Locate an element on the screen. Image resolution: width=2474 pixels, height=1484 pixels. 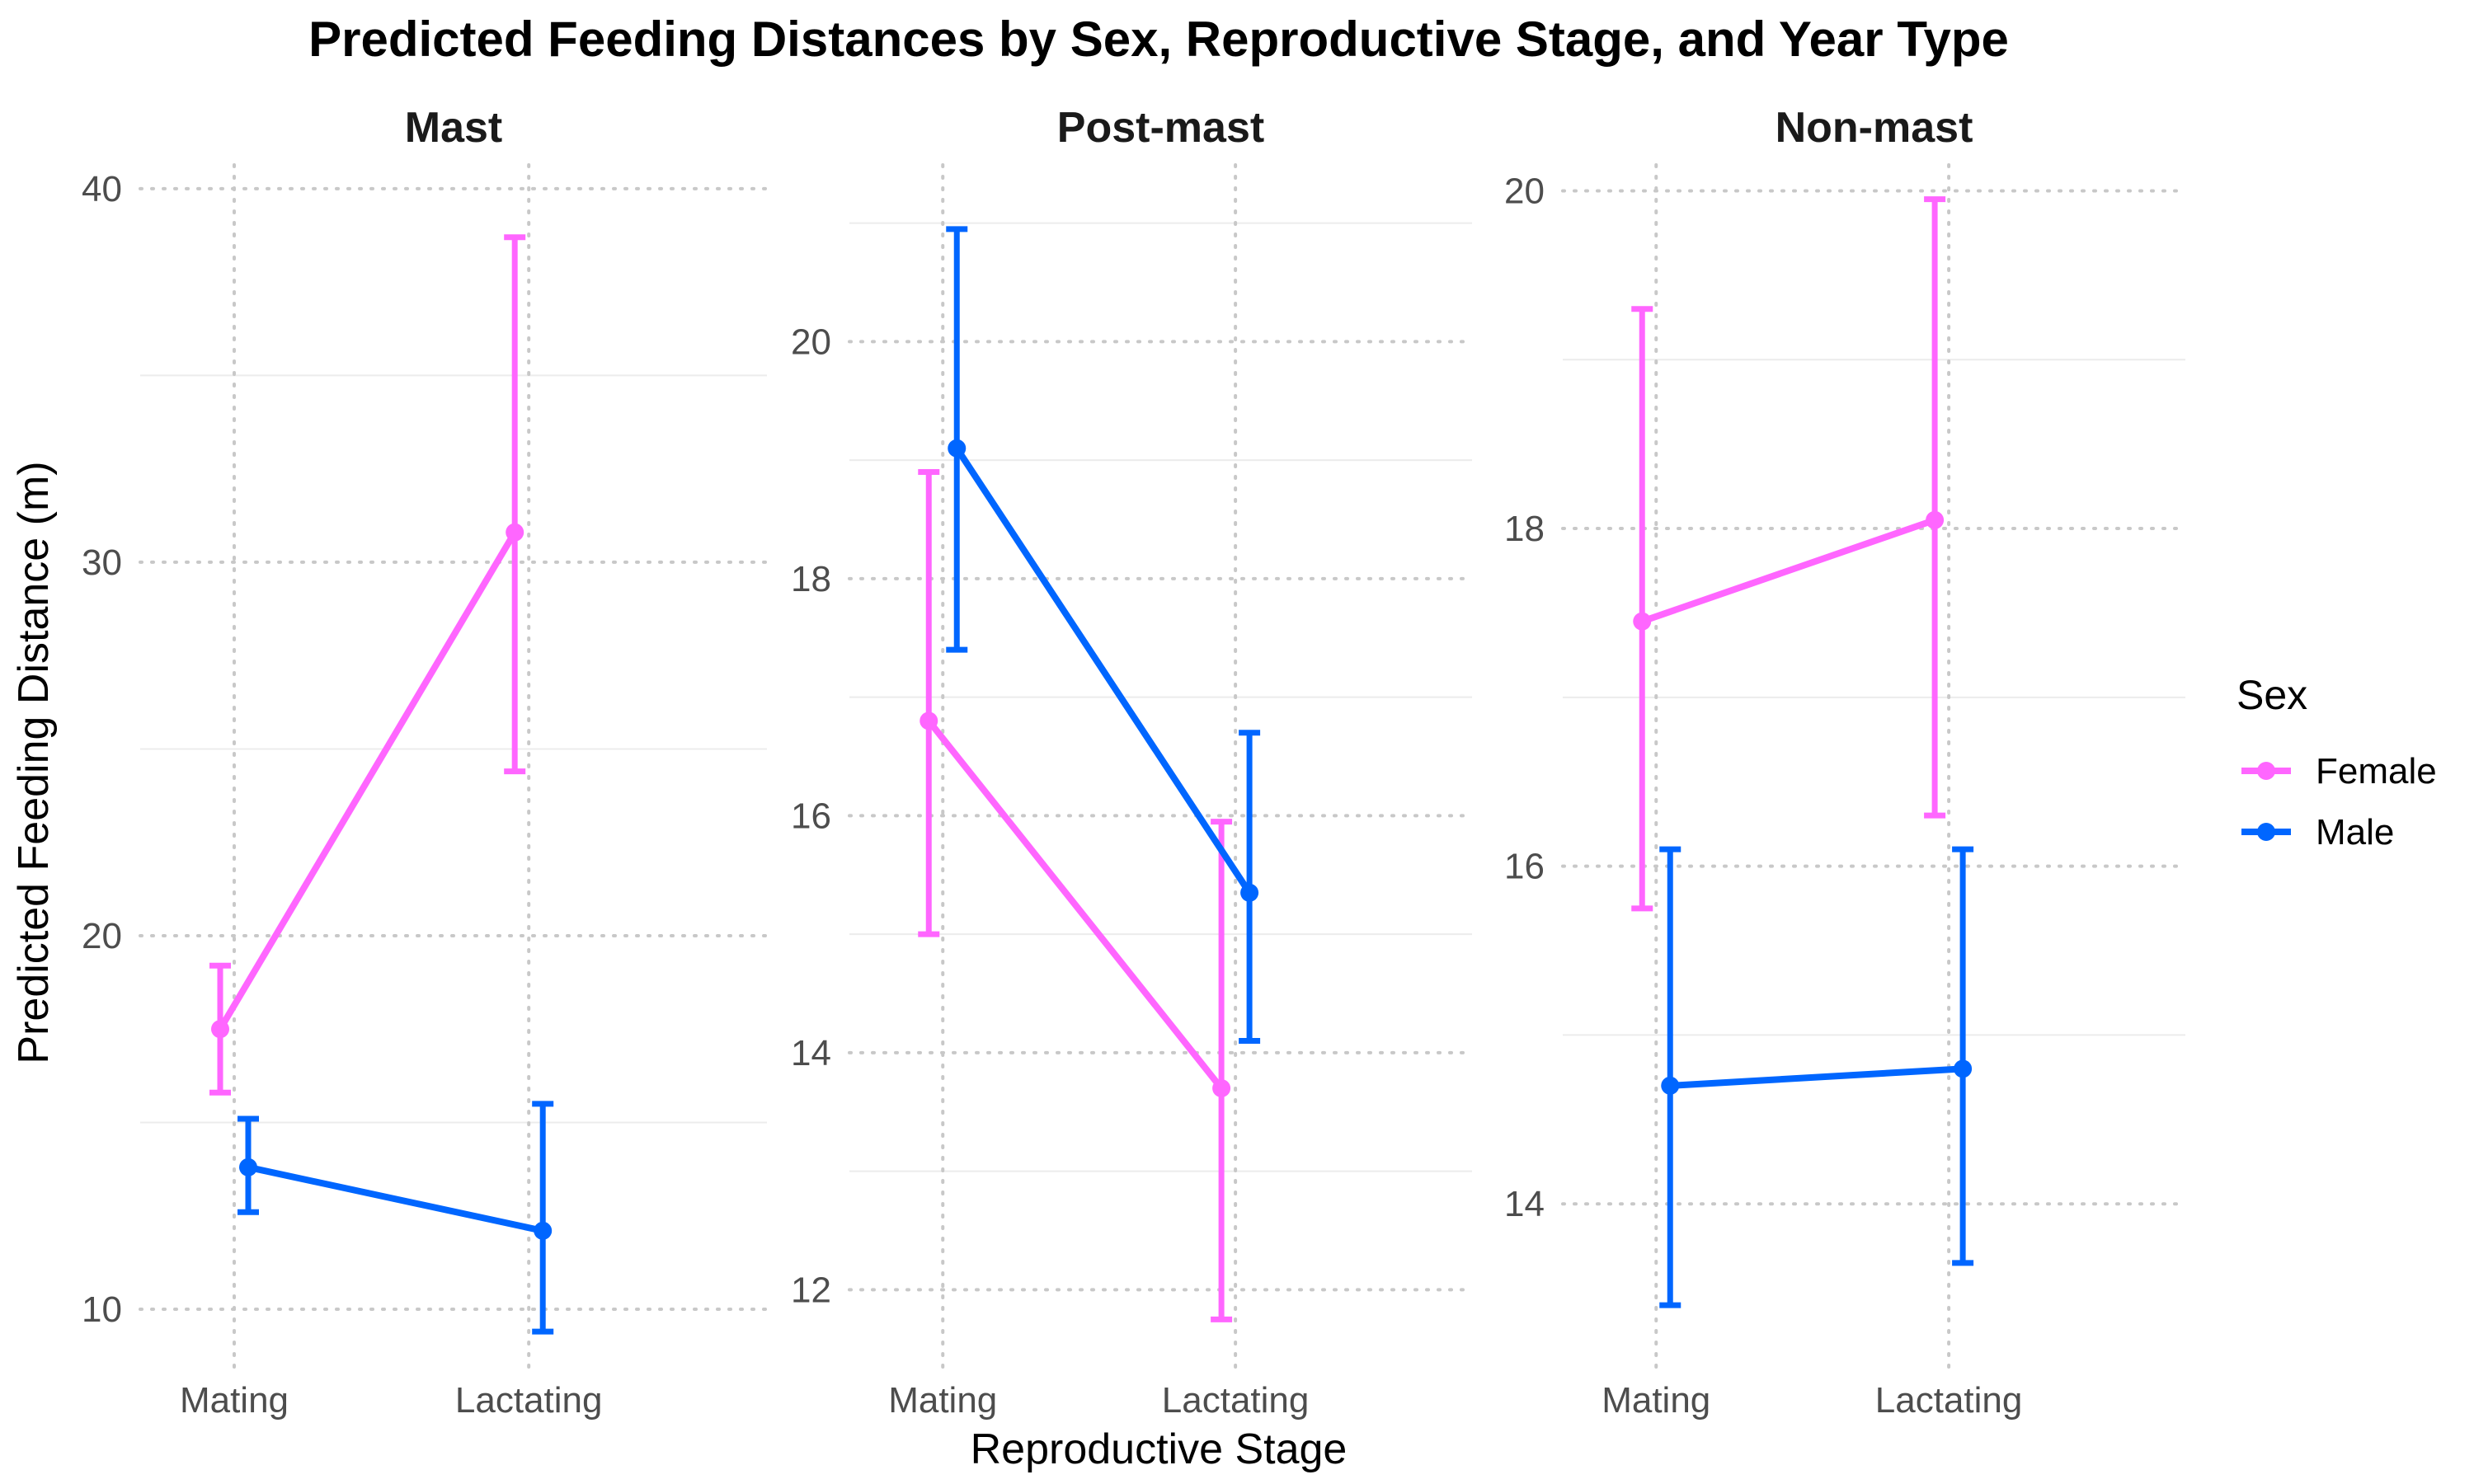
legend-entry-male: Male is located at coordinates (2317, 832).